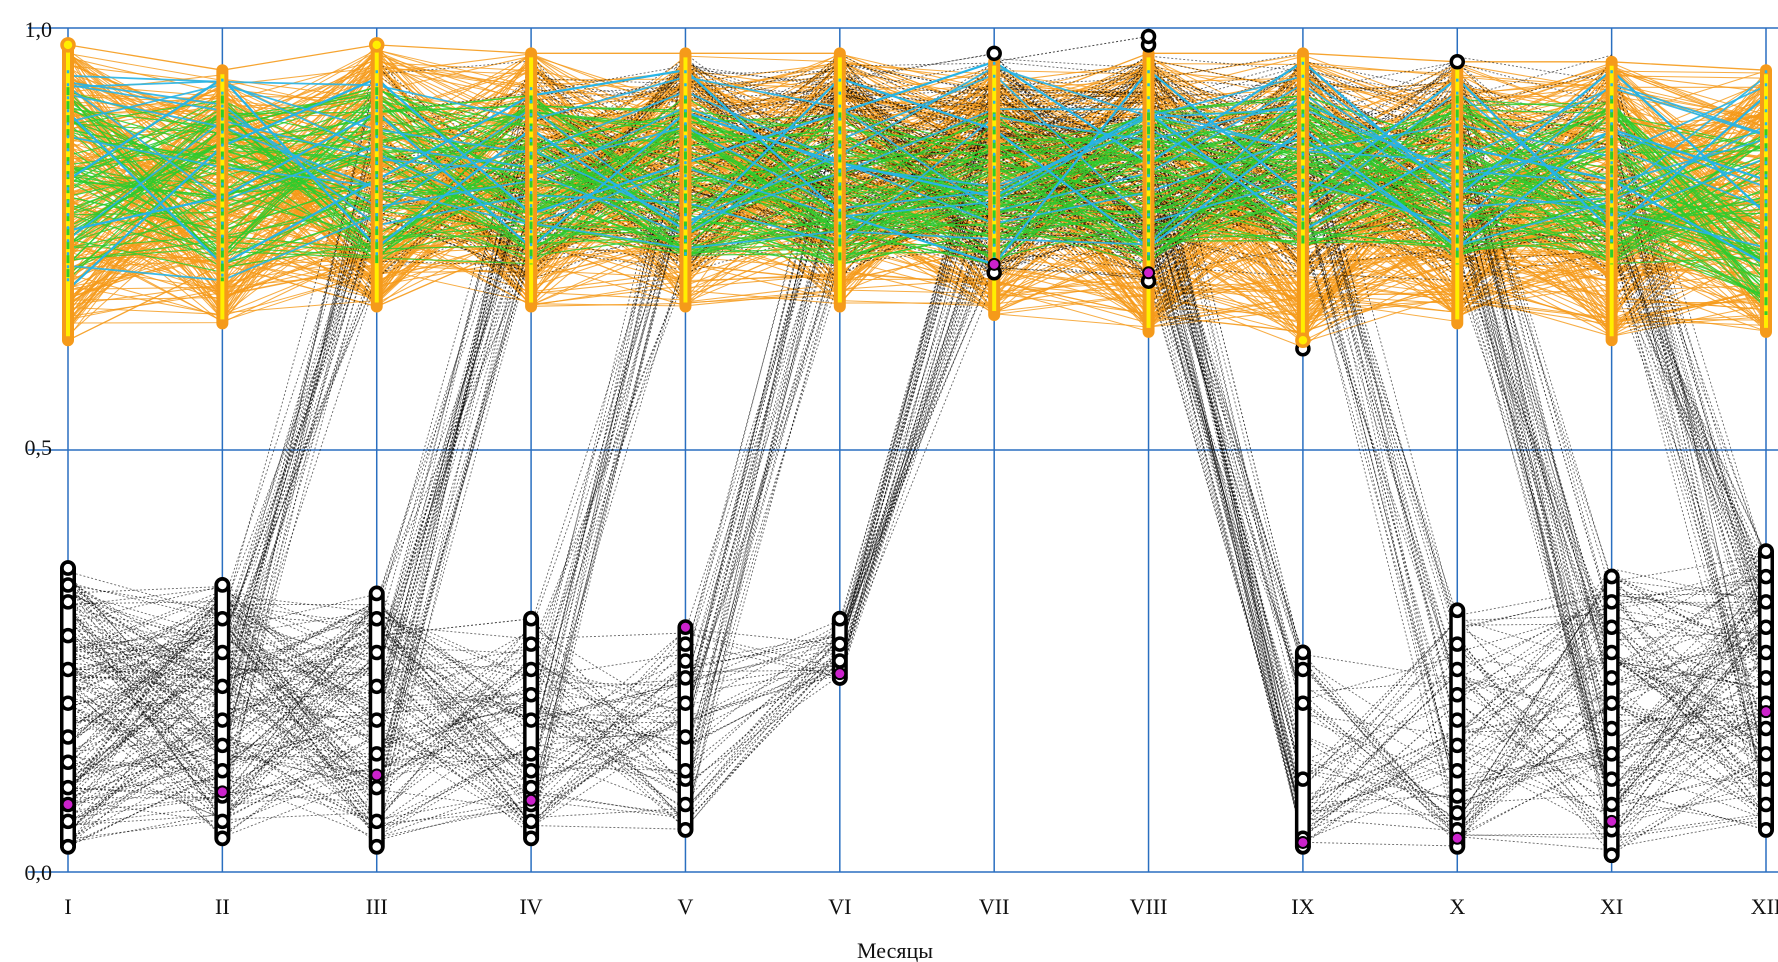 The width and height of the screenshot is (1778, 962). I want to click on x-tick-label: IX, so click(1302, 906).